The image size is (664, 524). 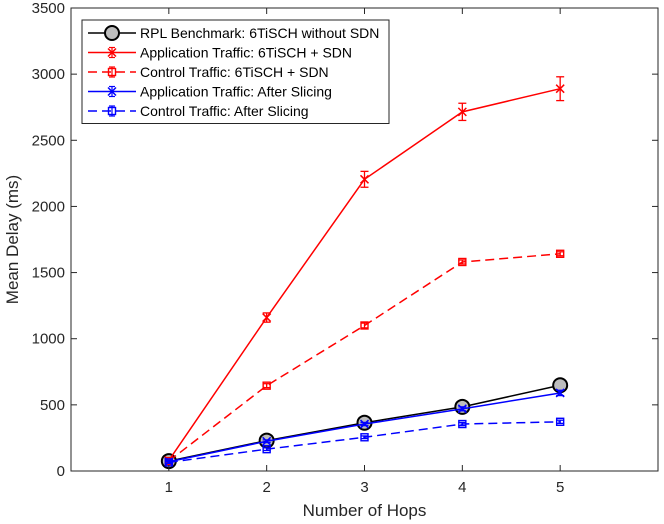 I want to click on legend-label: Control Traffic: 6TiSCH + SDN, so click(x=234, y=72).